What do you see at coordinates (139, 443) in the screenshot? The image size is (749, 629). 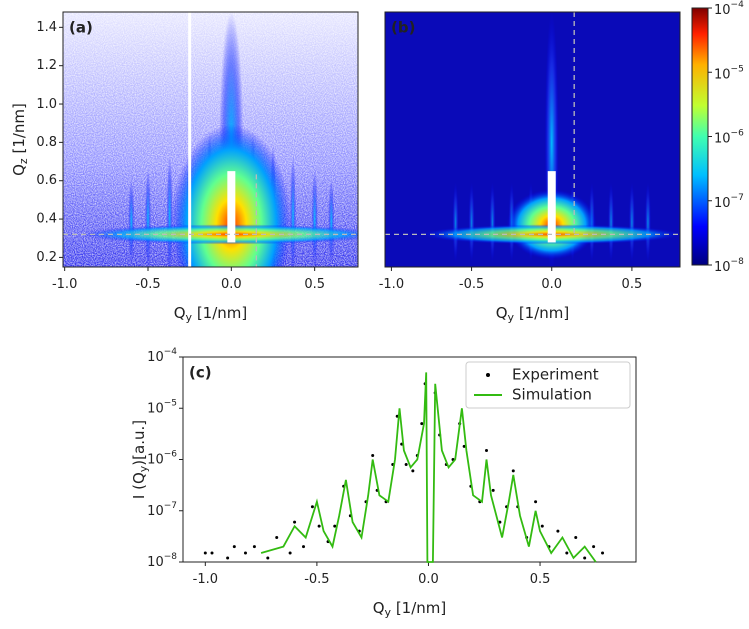 I see `y-axis-label-part: )[a.u.]` at bounding box center [139, 443].